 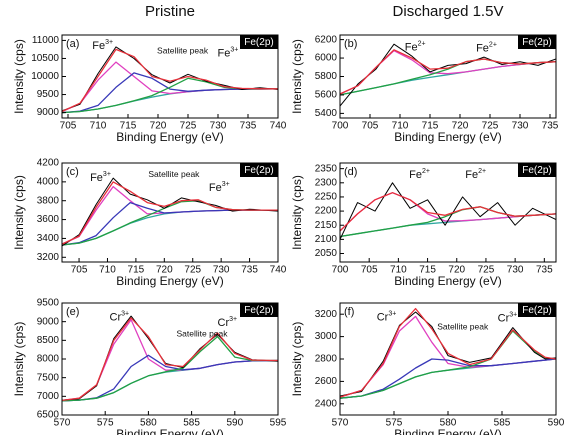 What do you see at coordinates (62, 423) in the screenshot?
I see `x-tick-label: 570` at bounding box center [62, 423].